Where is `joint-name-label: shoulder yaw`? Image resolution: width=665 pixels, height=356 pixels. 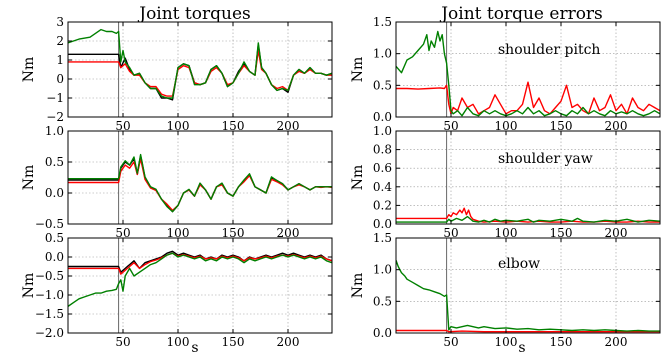 joint-name-label: shoulder yaw is located at coordinates (545, 159).